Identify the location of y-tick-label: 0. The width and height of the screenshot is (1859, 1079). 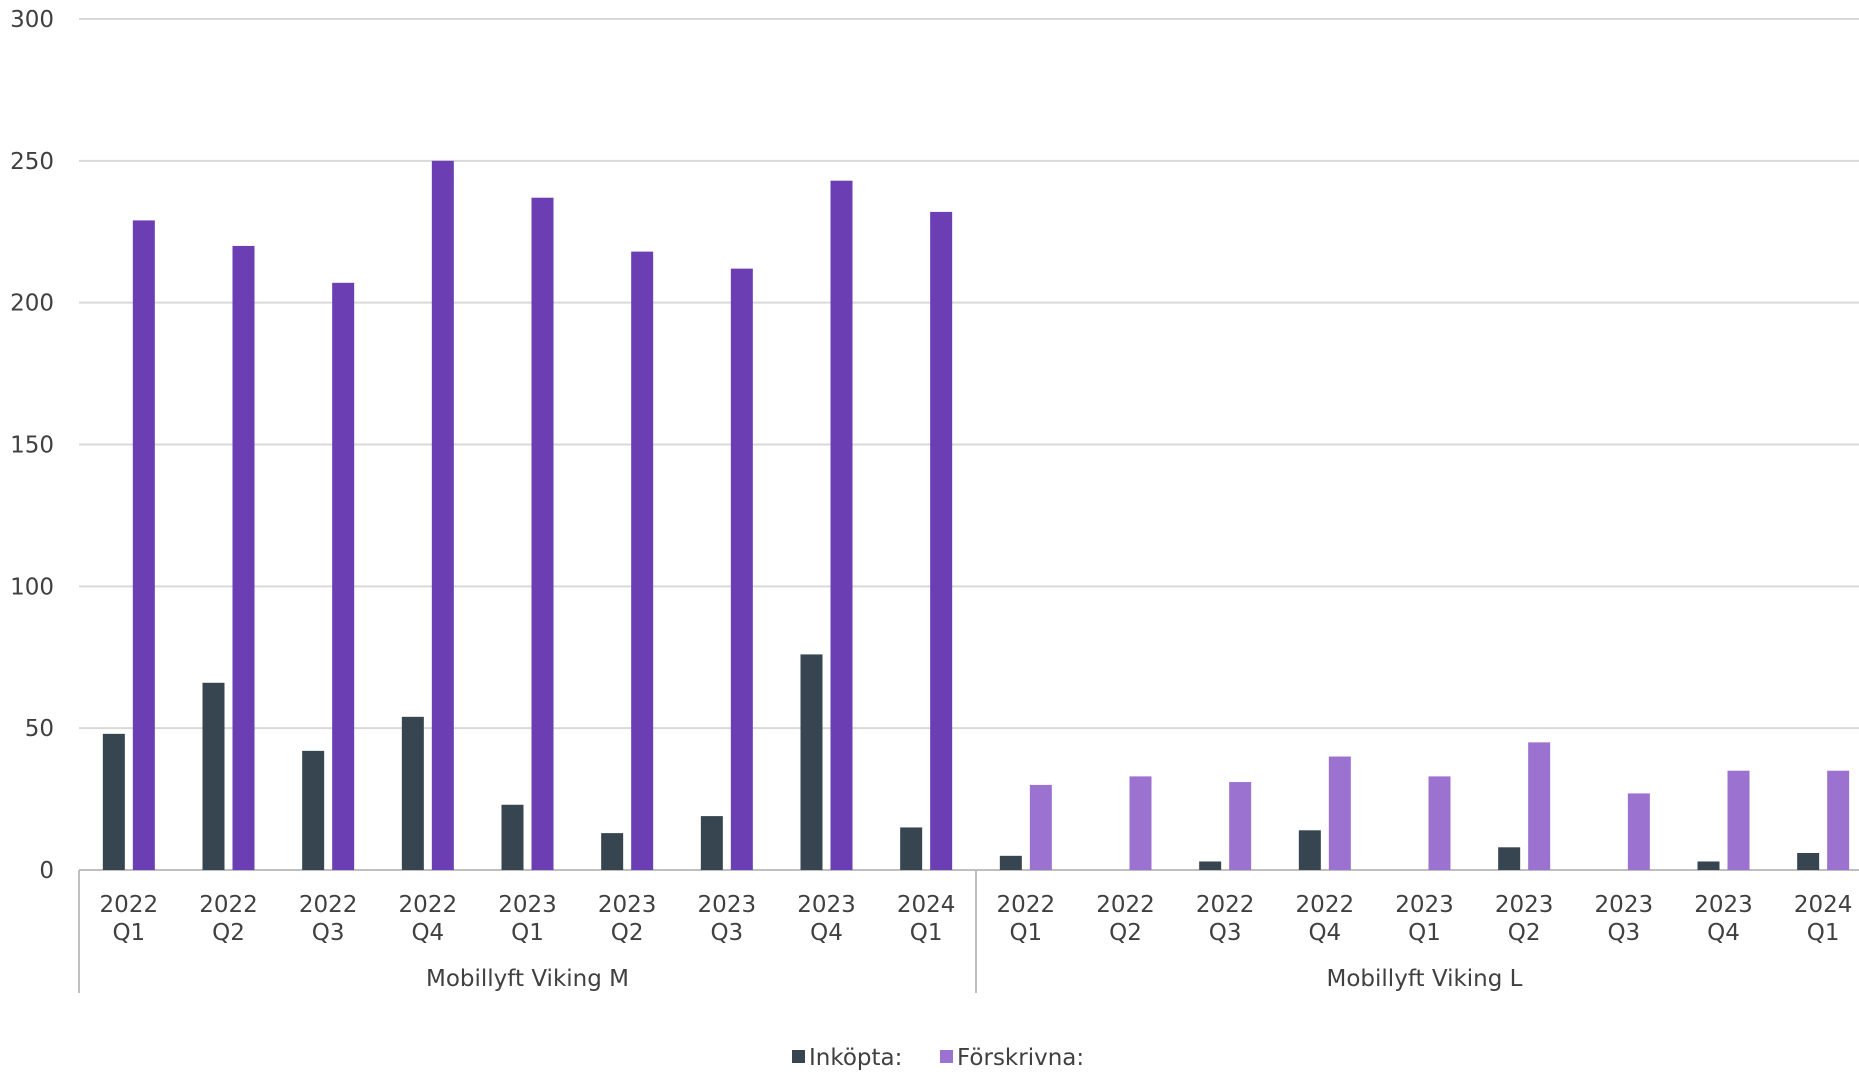
(46, 871).